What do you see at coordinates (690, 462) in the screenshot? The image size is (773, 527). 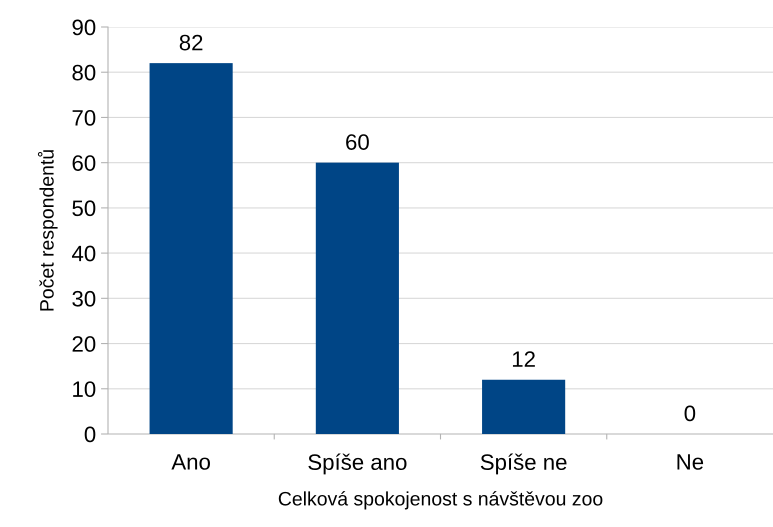 I see `x-tick-label: Ne` at bounding box center [690, 462].